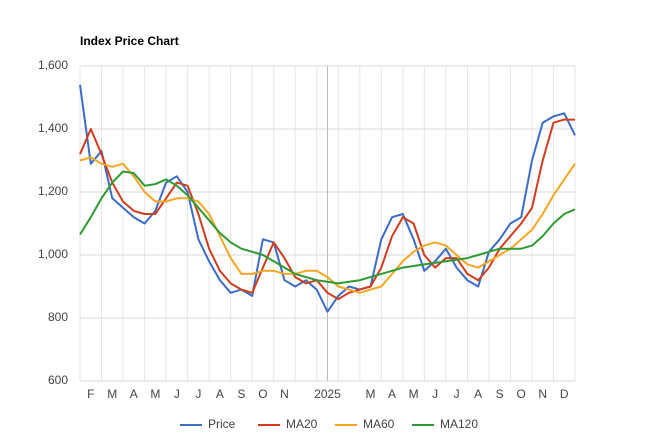 The image size is (655, 446). I want to click on legend-label: Price, so click(222, 424).